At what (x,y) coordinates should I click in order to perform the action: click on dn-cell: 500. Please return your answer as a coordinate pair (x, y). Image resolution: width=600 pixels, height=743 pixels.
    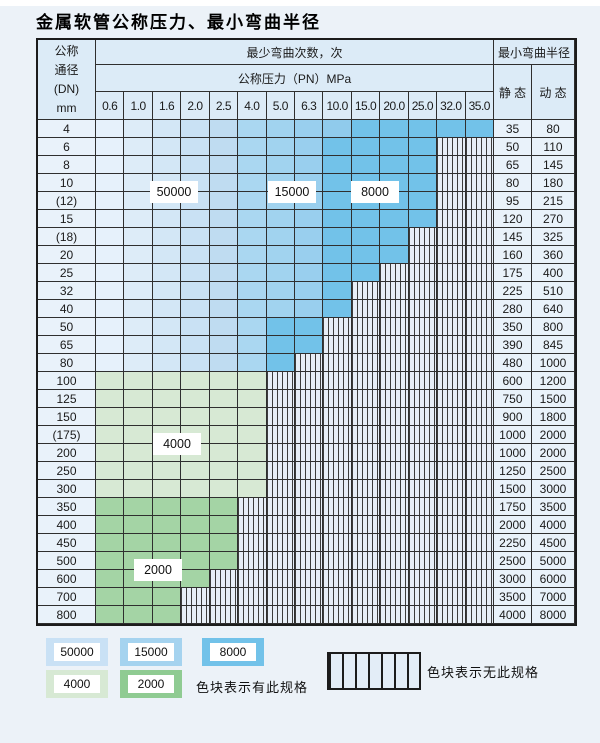
    Looking at the image, I should click on (67, 561).